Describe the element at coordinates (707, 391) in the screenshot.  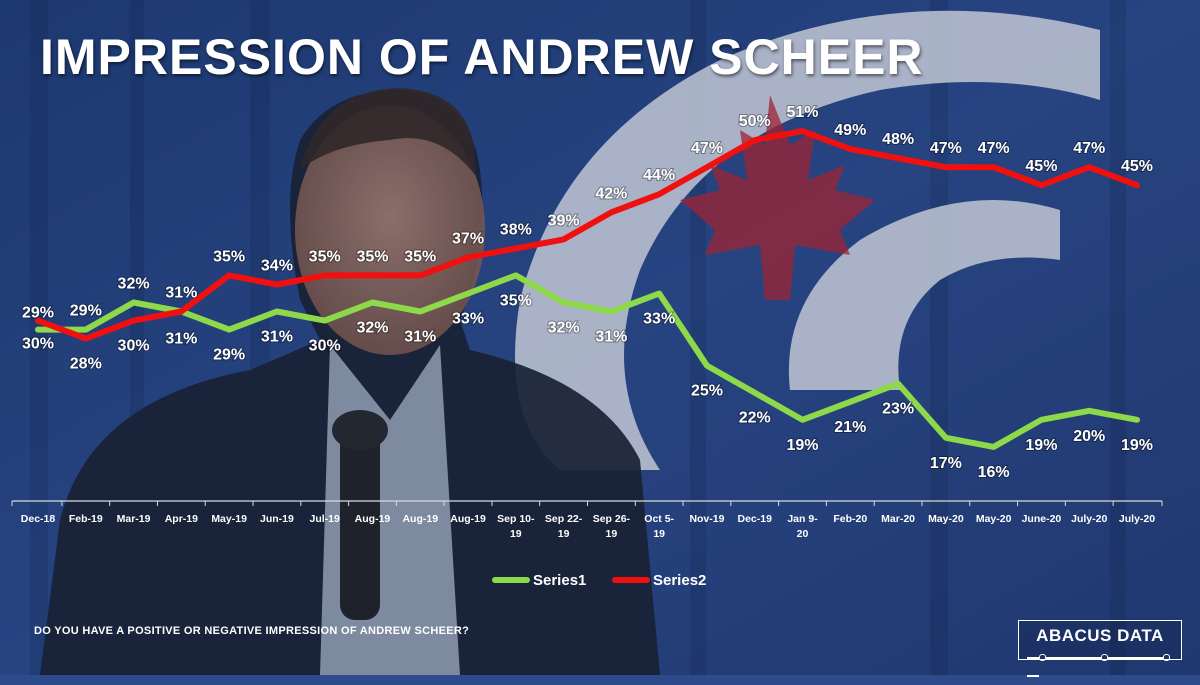
I see `series1-data-label: 25%` at that location.